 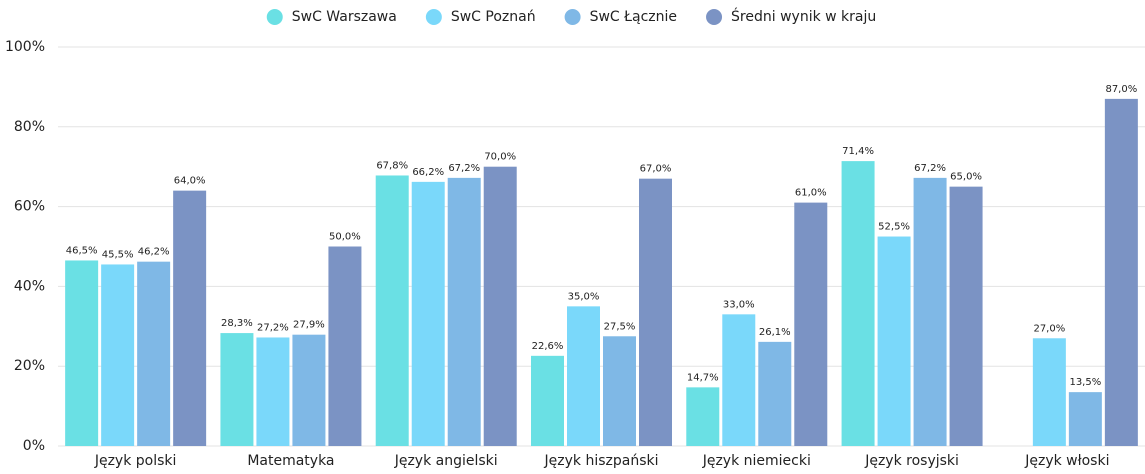 What do you see at coordinates (811, 193) in the screenshot?
I see `value-label: 61,0%` at bounding box center [811, 193].